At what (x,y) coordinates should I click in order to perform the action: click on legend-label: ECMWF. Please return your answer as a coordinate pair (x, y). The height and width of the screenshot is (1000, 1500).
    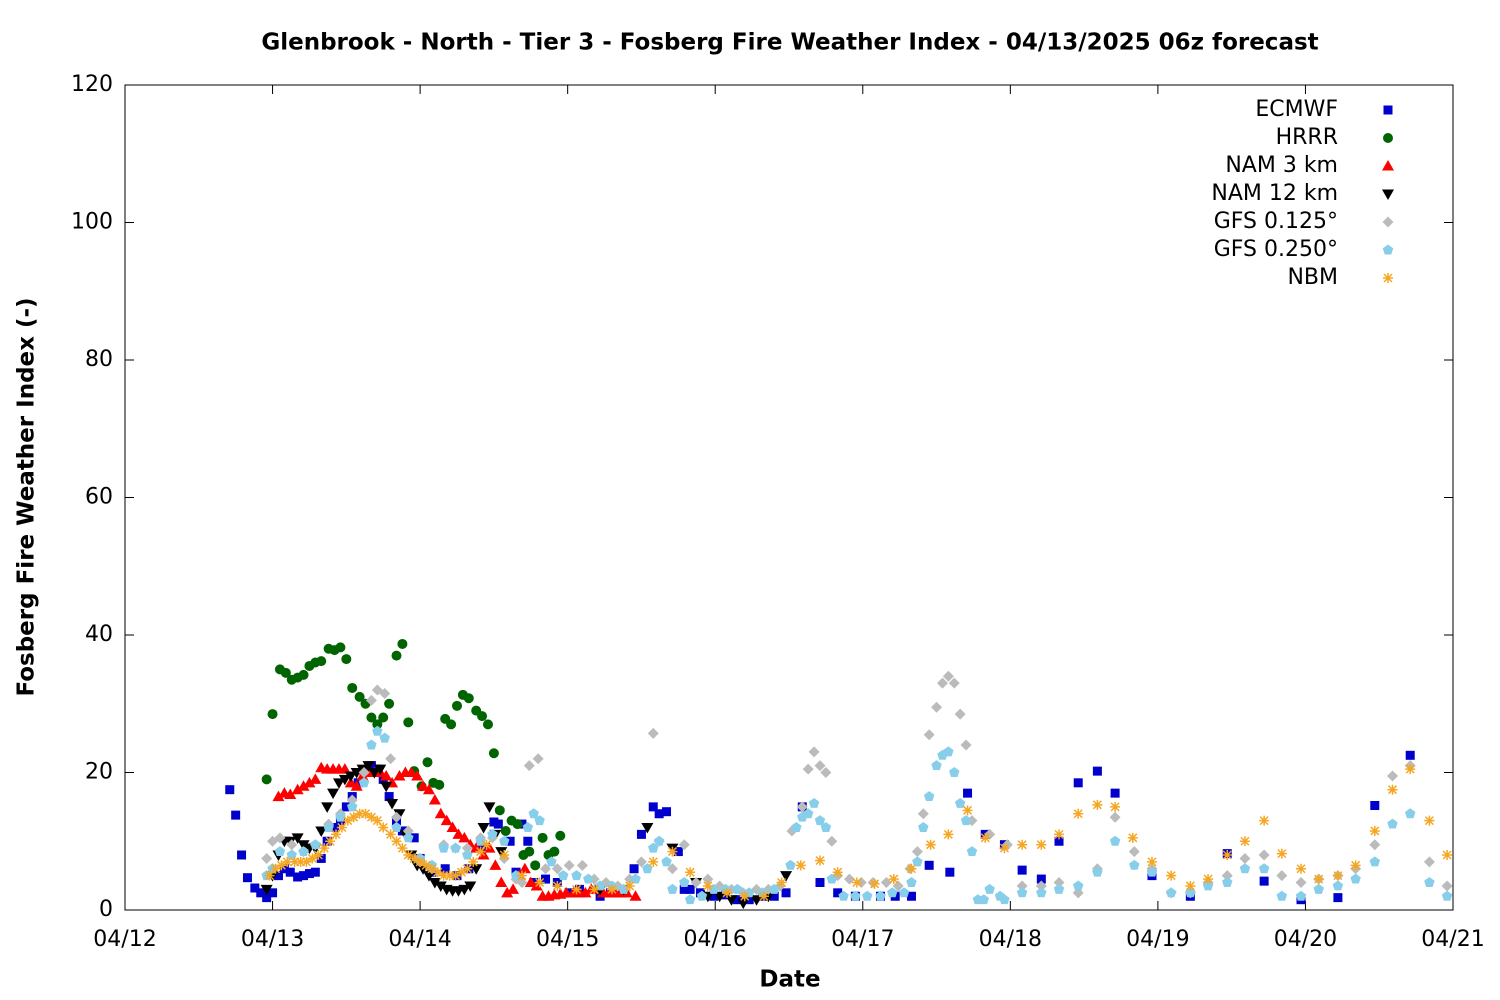
    Looking at the image, I should click on (1296, 109).